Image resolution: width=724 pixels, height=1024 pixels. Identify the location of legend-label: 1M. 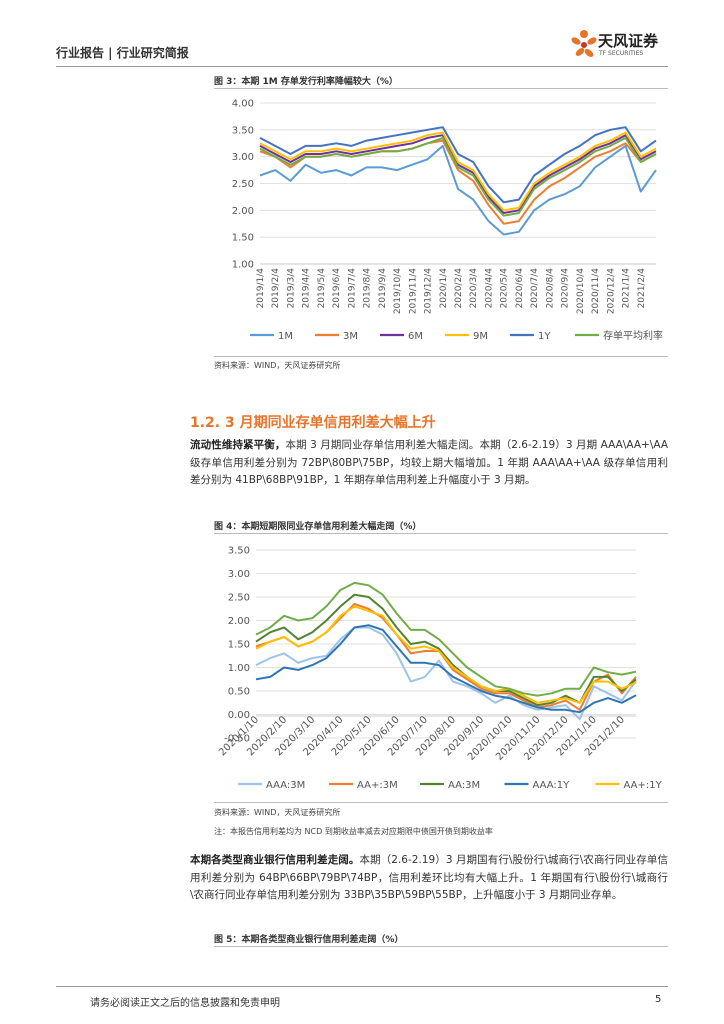
(285, 336).